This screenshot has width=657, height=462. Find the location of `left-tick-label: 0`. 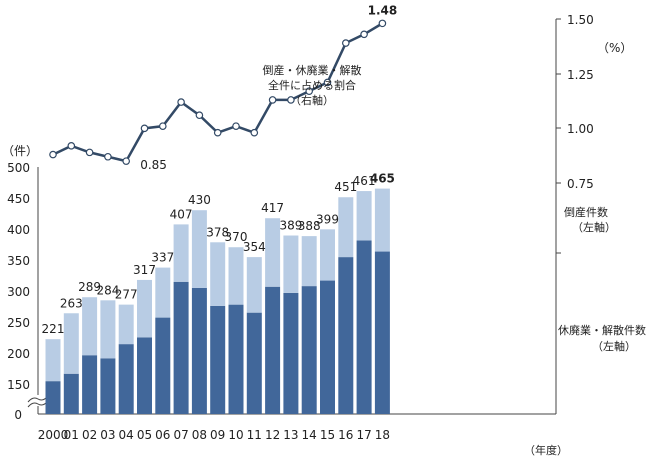

left-tick-label: 0 is located at coordinates (18, 415).